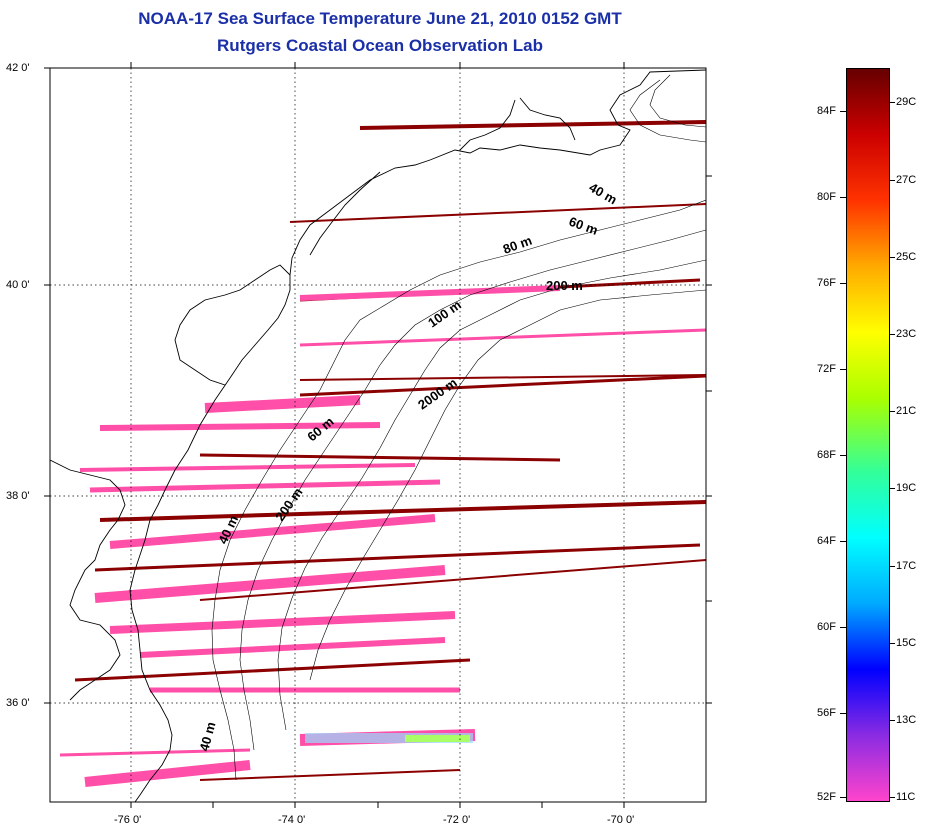 The image size is (928, 832). I want to click on colorbar-f-label: 60F, so click(826, 627).